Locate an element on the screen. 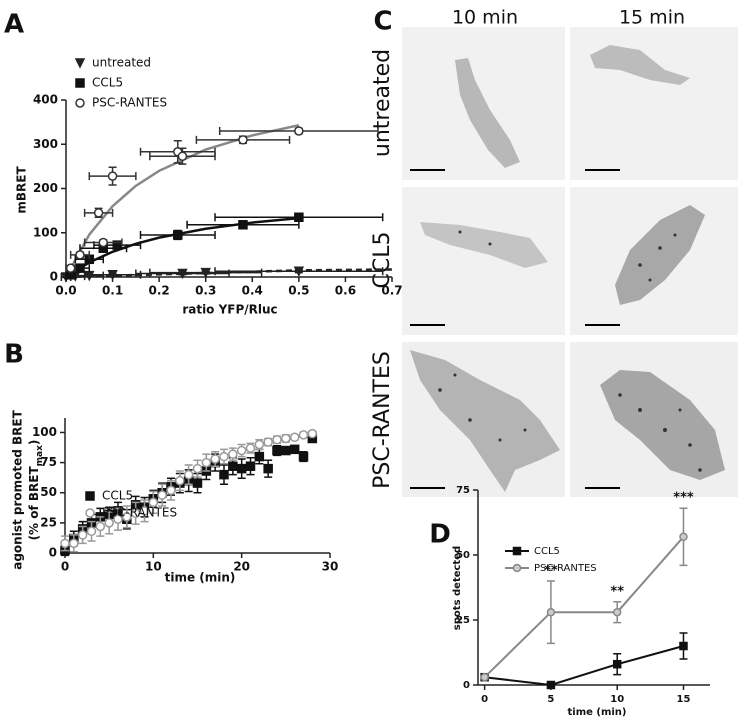 The width and height of the screenshot is (742, 721). image is located at coordinates (654, 103).